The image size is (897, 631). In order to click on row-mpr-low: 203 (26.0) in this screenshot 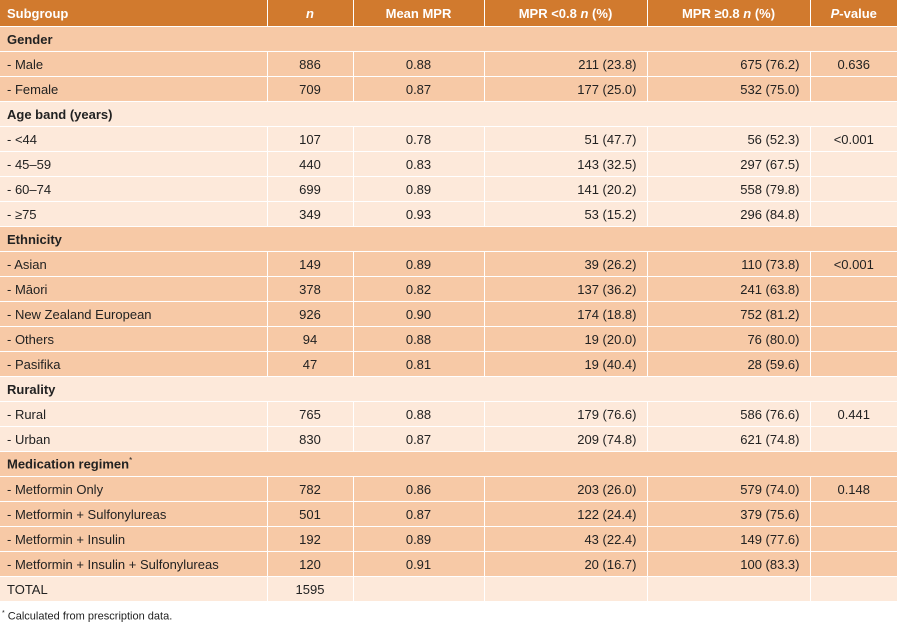, I will do `click(566, 489)`.